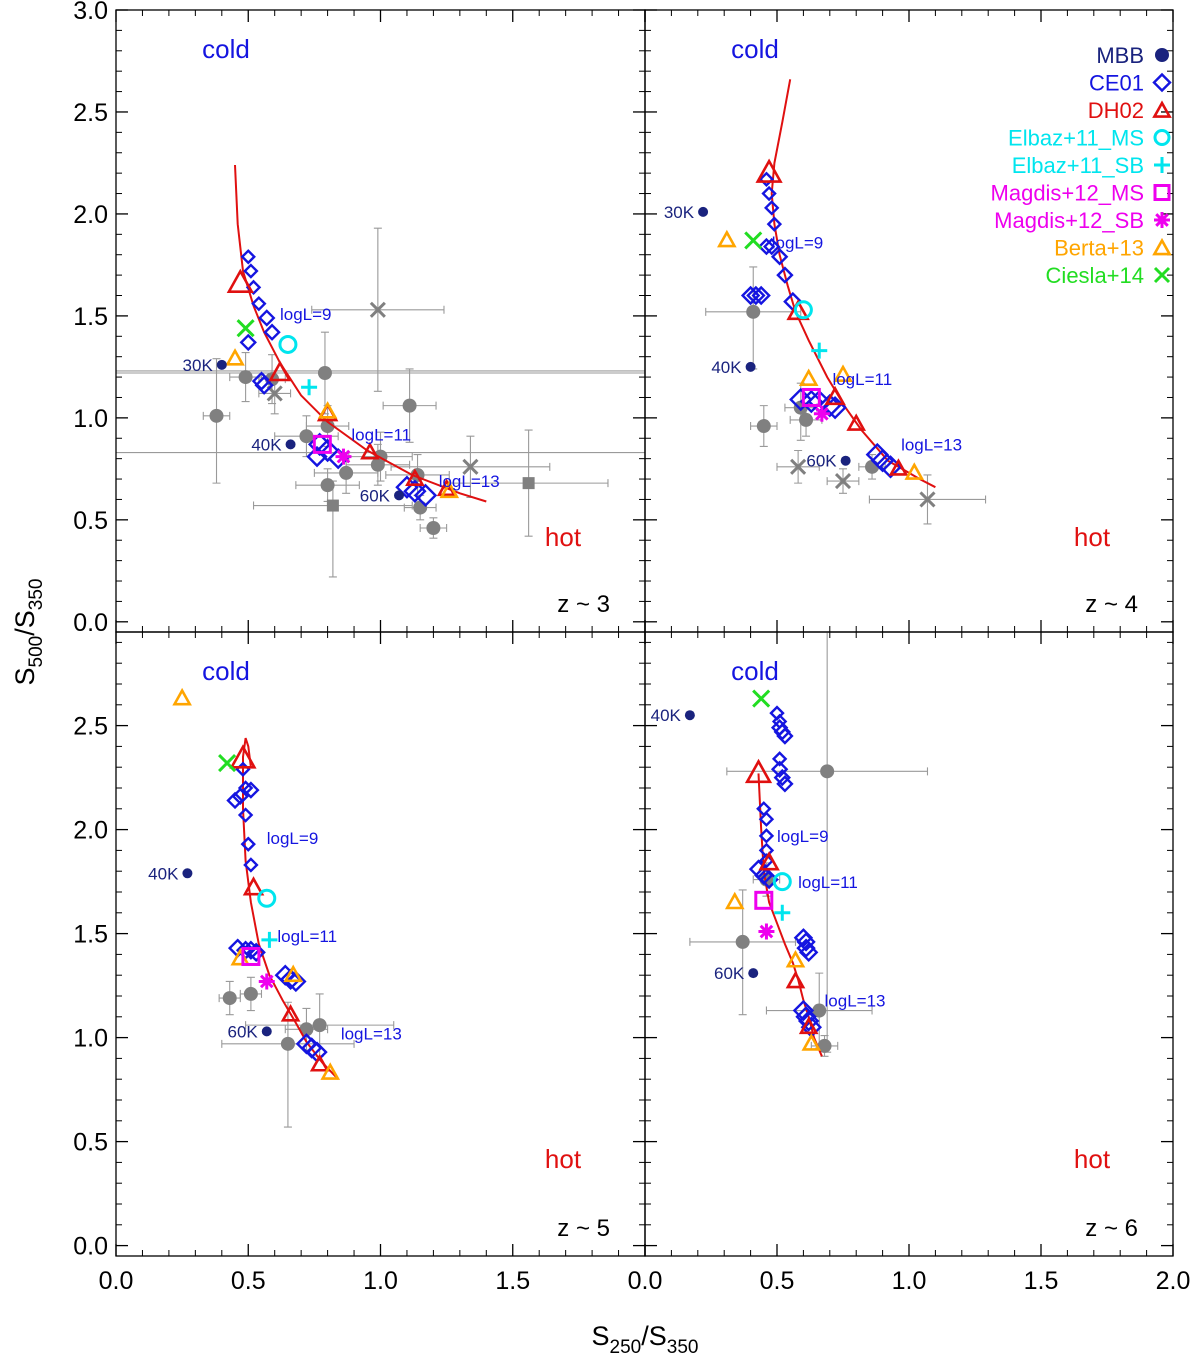  Describe the element at coordinates (226, 49) in the screenshot. I see `cold-label: cold` at that location.